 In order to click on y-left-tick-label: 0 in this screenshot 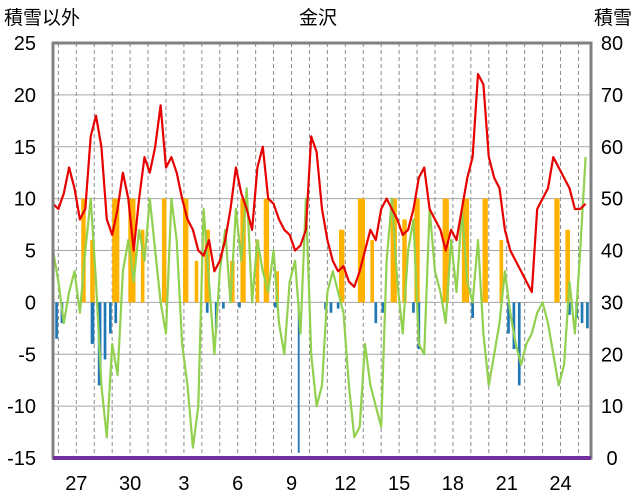, I will do `click(30, 303)`.